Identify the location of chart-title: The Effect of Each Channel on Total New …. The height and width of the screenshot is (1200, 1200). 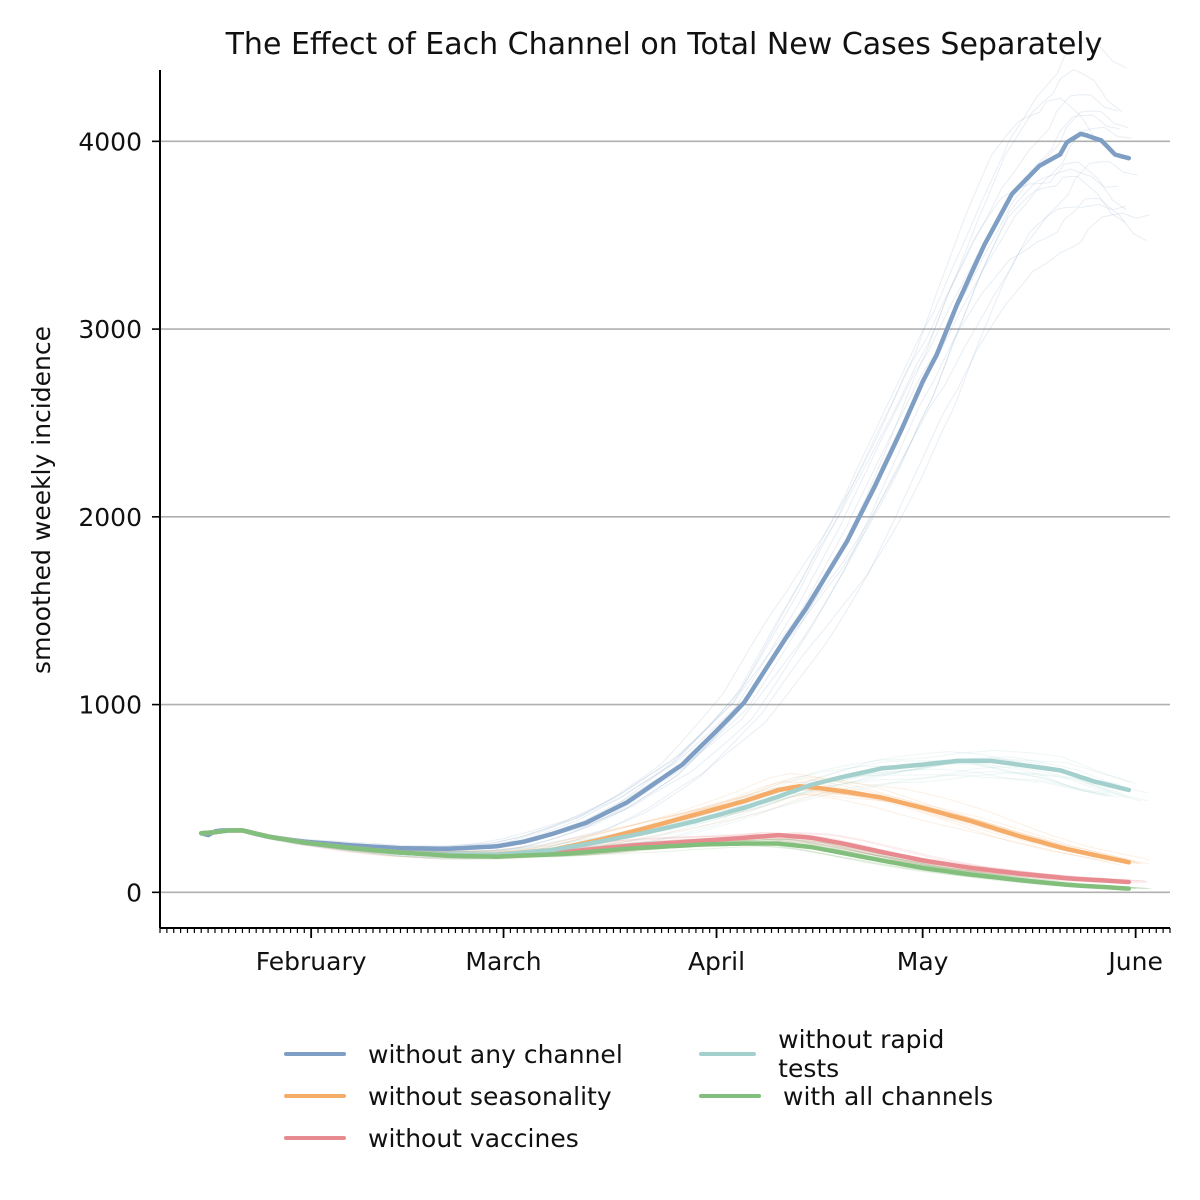
(664, 44).